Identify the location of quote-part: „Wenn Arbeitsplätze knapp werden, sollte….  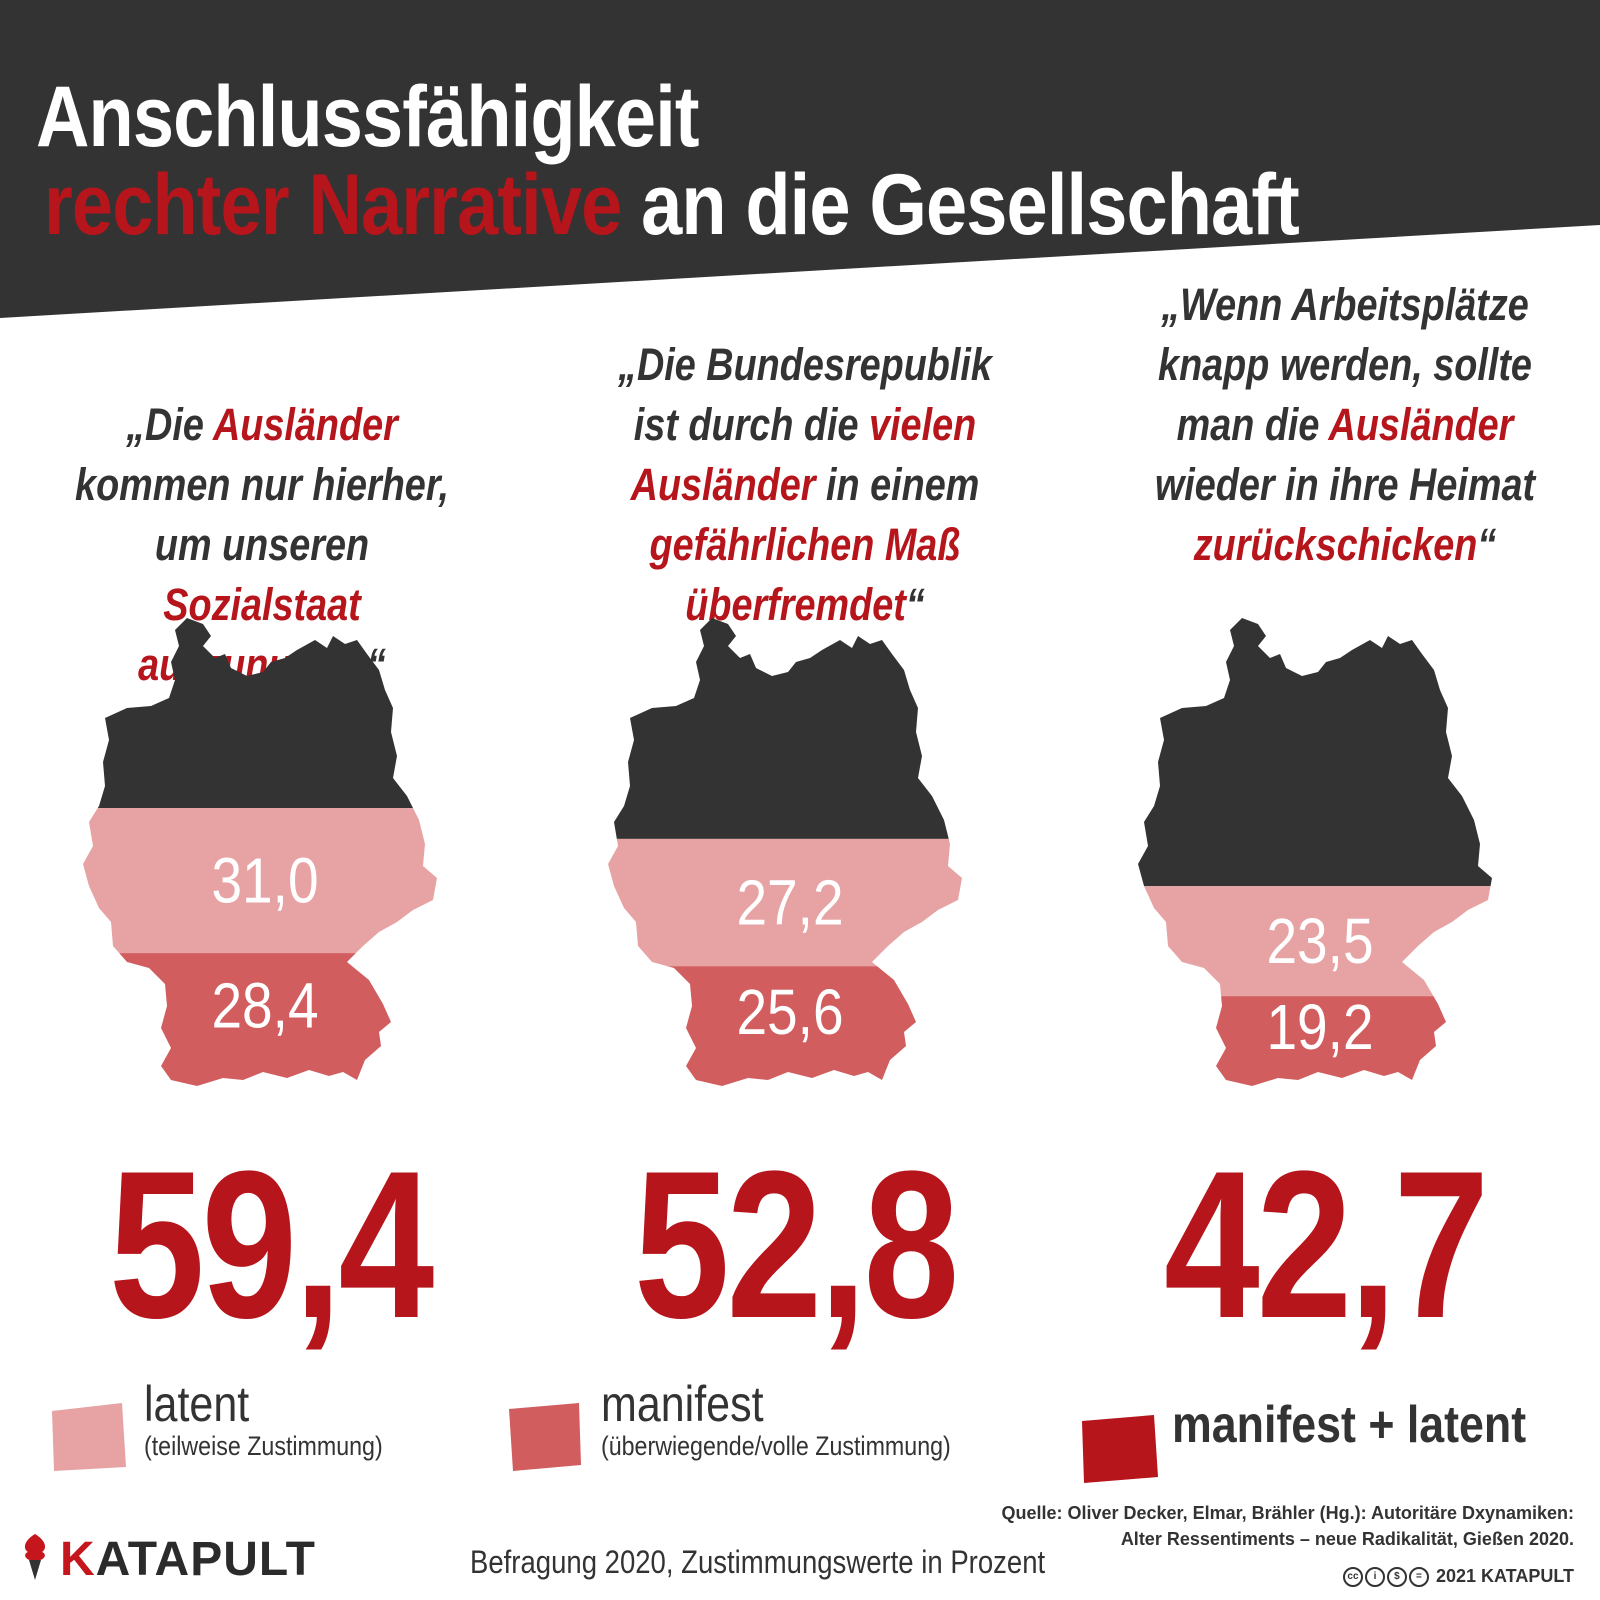
(1345, 364).